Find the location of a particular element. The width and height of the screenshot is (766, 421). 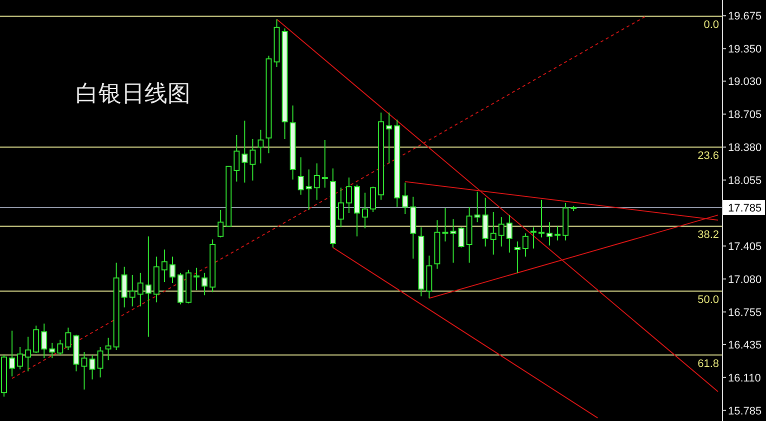

y-tick-label: 19.350 is located at coordinates (745, 50).